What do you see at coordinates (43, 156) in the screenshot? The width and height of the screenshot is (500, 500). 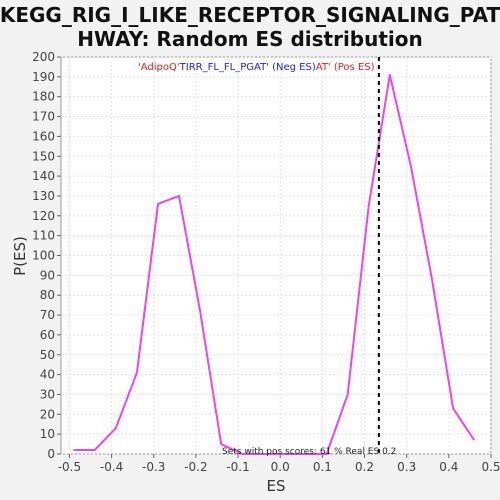 I see `y-tick-label: 150` at bounding box center [43, 156].